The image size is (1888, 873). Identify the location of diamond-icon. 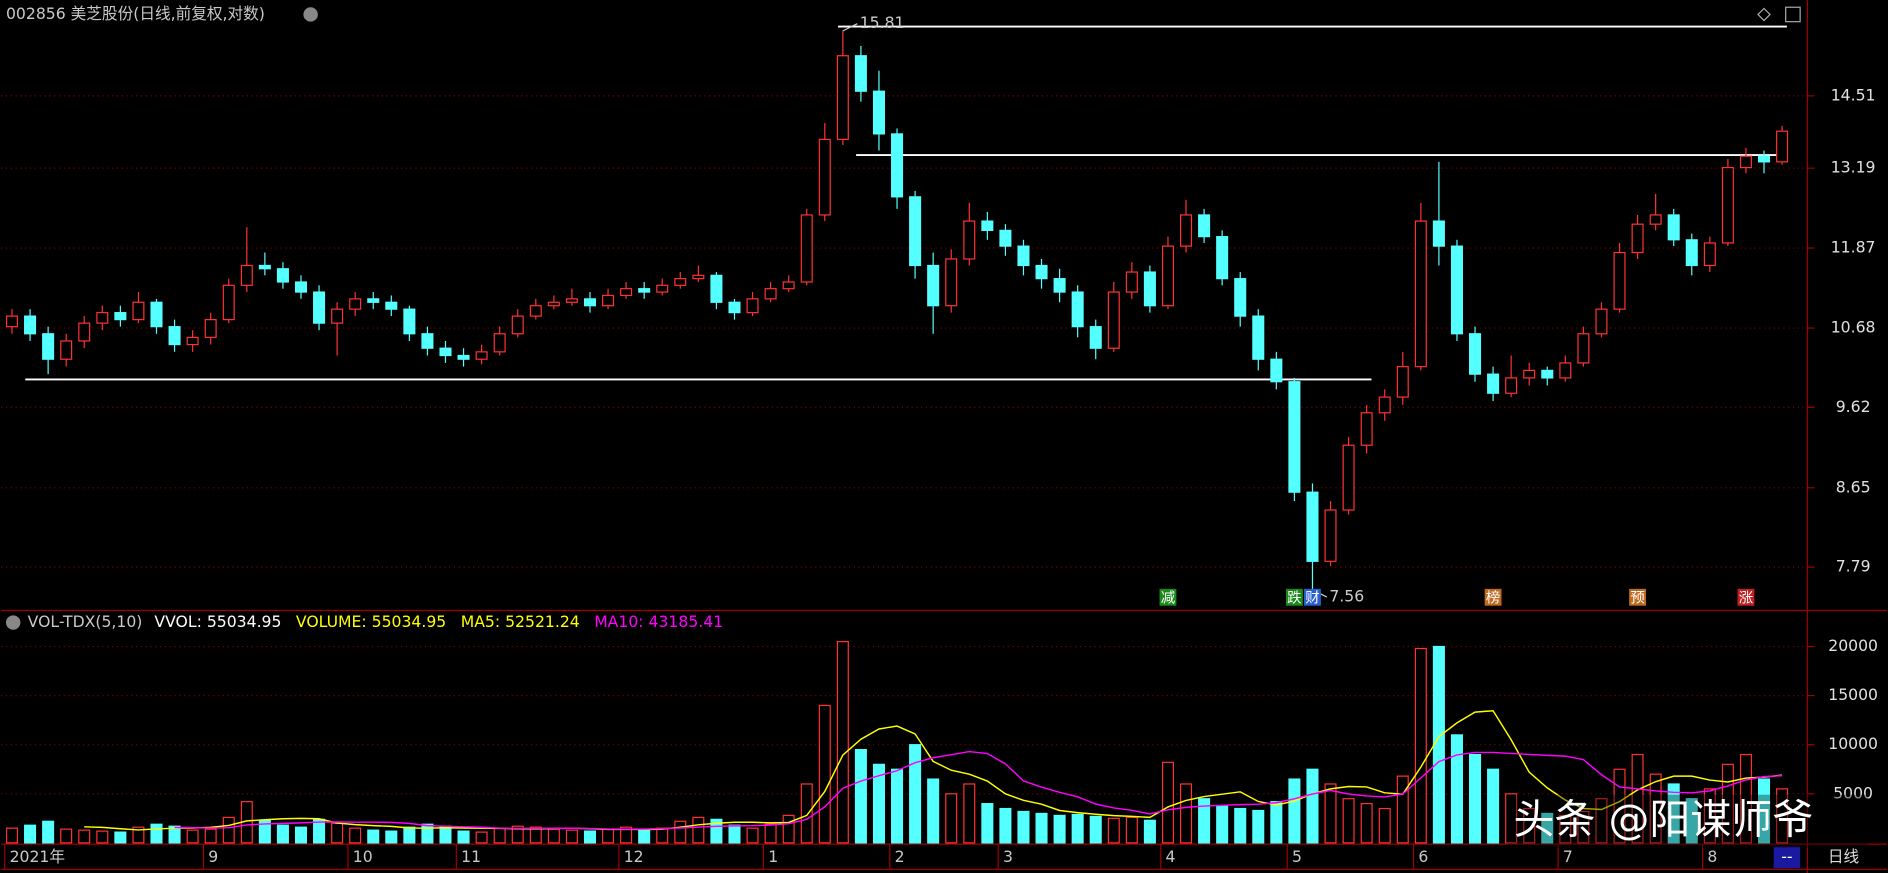
(1764, 14).